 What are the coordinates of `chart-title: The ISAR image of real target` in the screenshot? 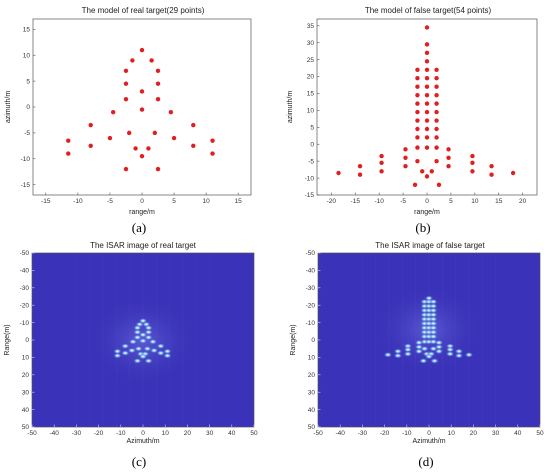 It's located at (143, 245).